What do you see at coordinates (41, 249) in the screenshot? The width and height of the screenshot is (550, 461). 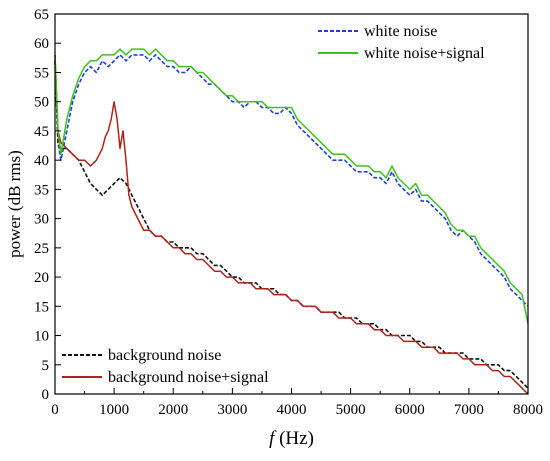 I see `y-tick-label: 25` at bounding box center [41, 249].